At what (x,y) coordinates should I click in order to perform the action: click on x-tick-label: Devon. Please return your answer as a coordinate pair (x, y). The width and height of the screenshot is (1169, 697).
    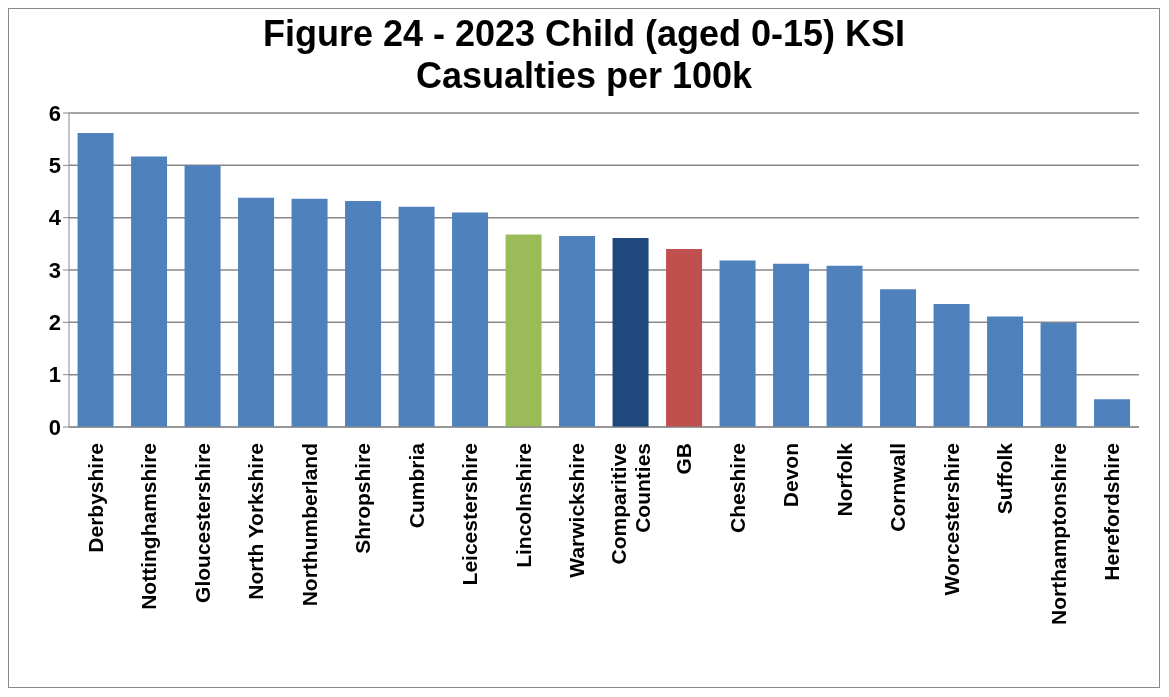
    Looking at the image, I should click on (791, 475).